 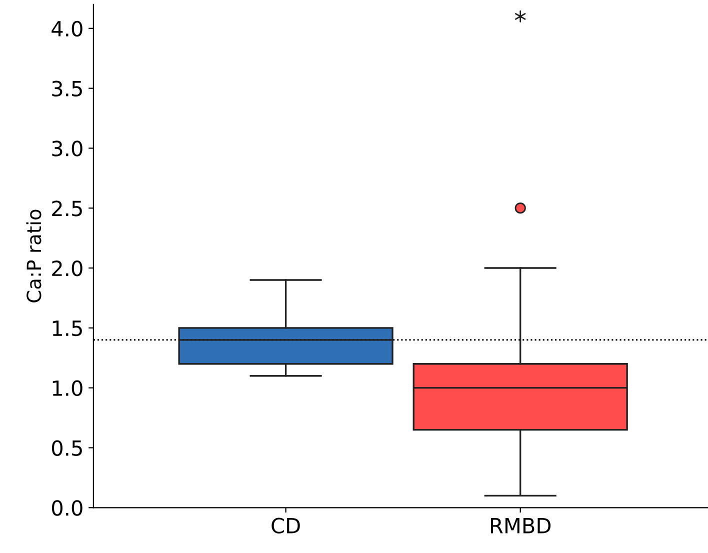 I want to click on y-tick-label: 3.0, so click(x=67, y=148).